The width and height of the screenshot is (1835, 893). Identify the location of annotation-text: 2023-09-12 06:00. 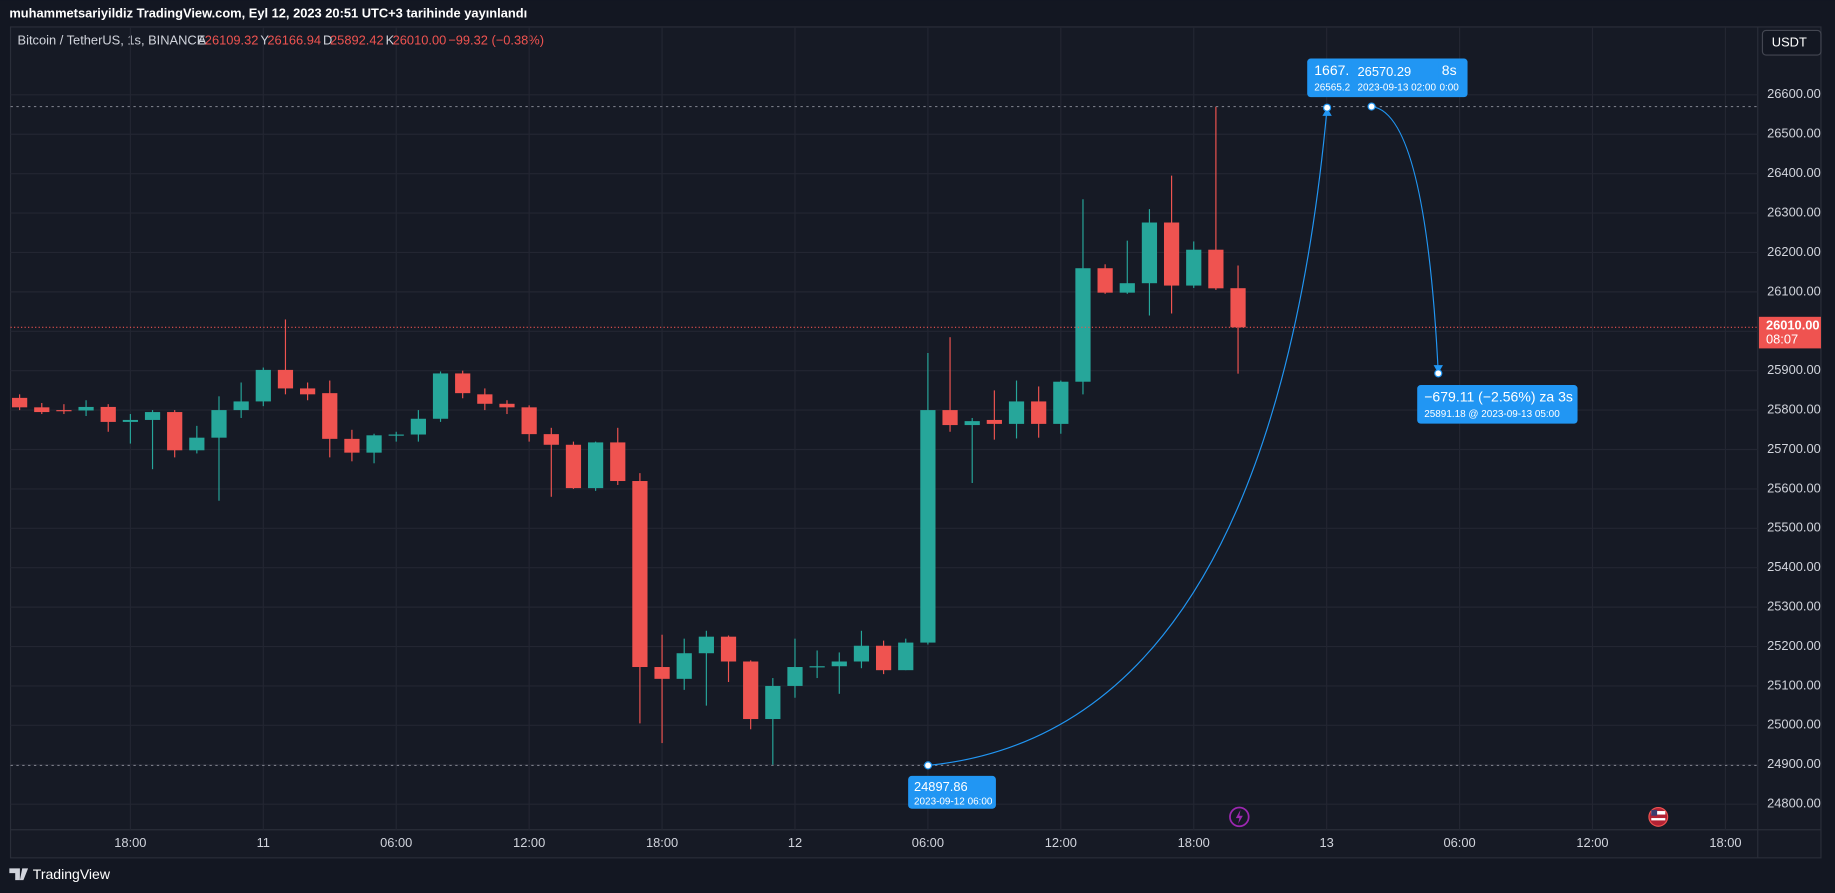
(953, 801).